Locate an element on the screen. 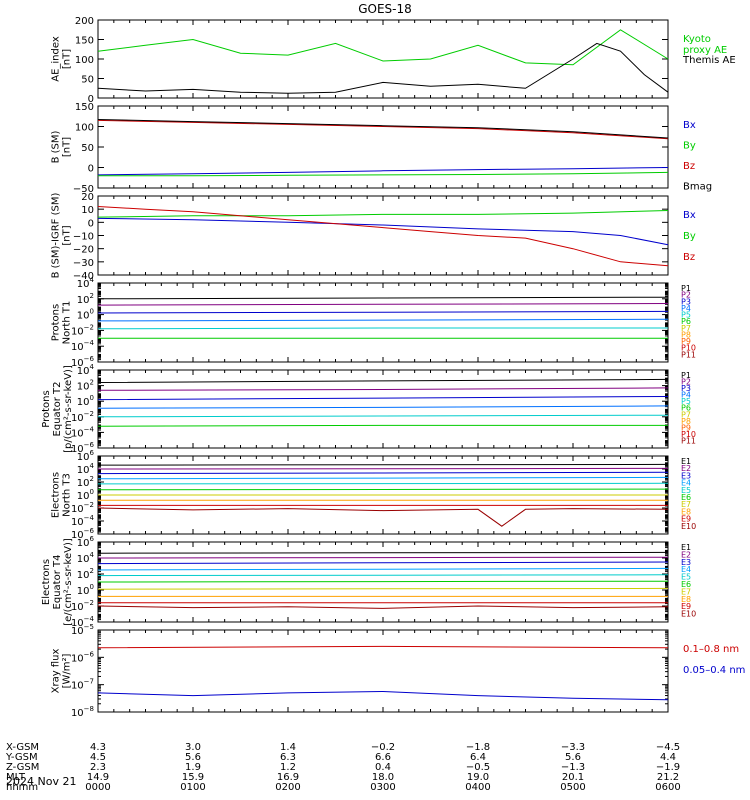  y-tick-label: −50 is located at coordinates (83, 189).